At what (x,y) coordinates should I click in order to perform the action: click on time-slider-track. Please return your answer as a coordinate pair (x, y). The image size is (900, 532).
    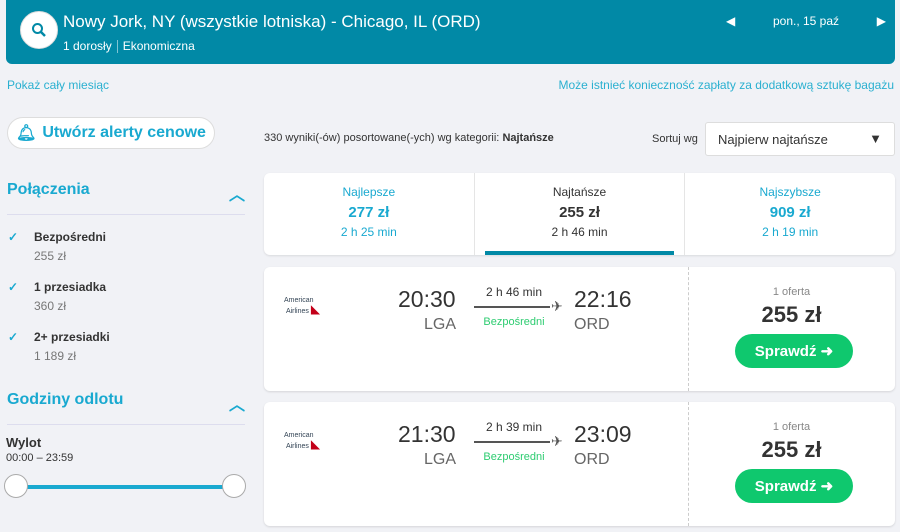
    Looking at the image, I should click on (125, 487).